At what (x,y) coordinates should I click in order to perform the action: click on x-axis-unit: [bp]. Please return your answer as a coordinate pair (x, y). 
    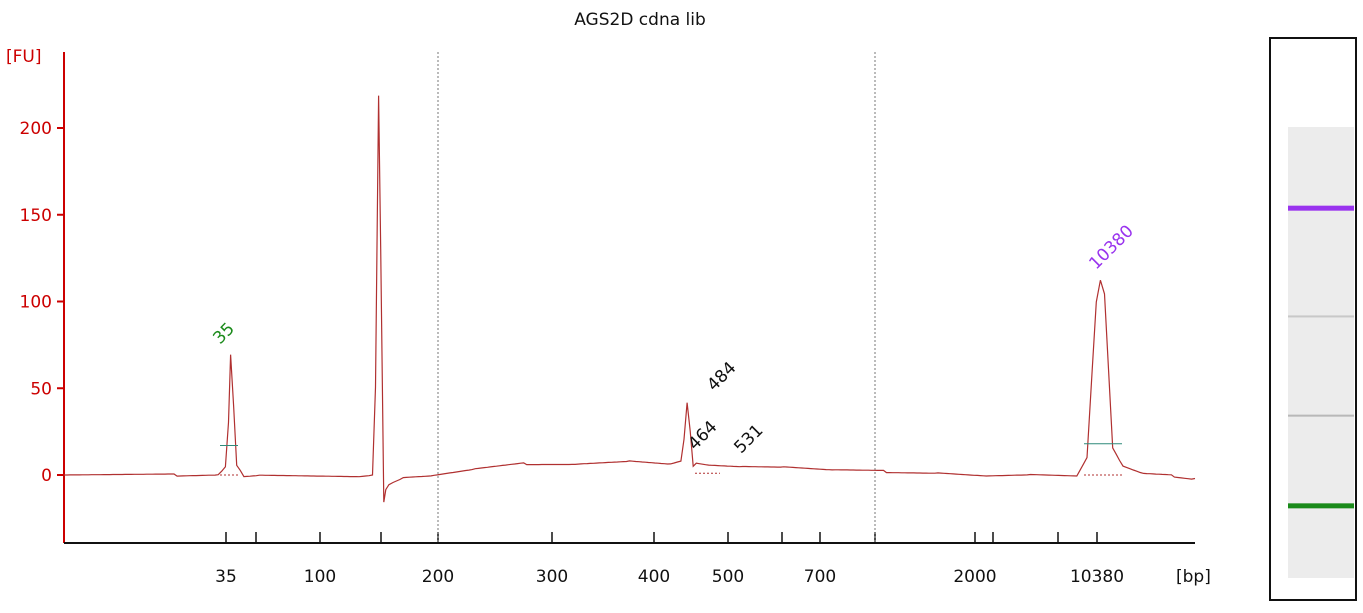
    Looking at the image, I should click on (1193, 577).